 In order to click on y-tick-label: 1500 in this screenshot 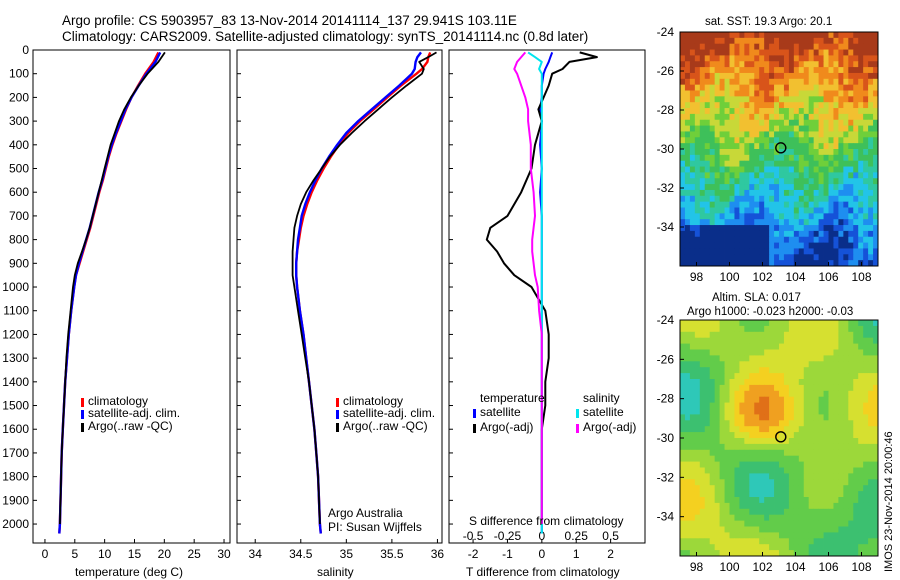, I will do `click(15, 406)`.